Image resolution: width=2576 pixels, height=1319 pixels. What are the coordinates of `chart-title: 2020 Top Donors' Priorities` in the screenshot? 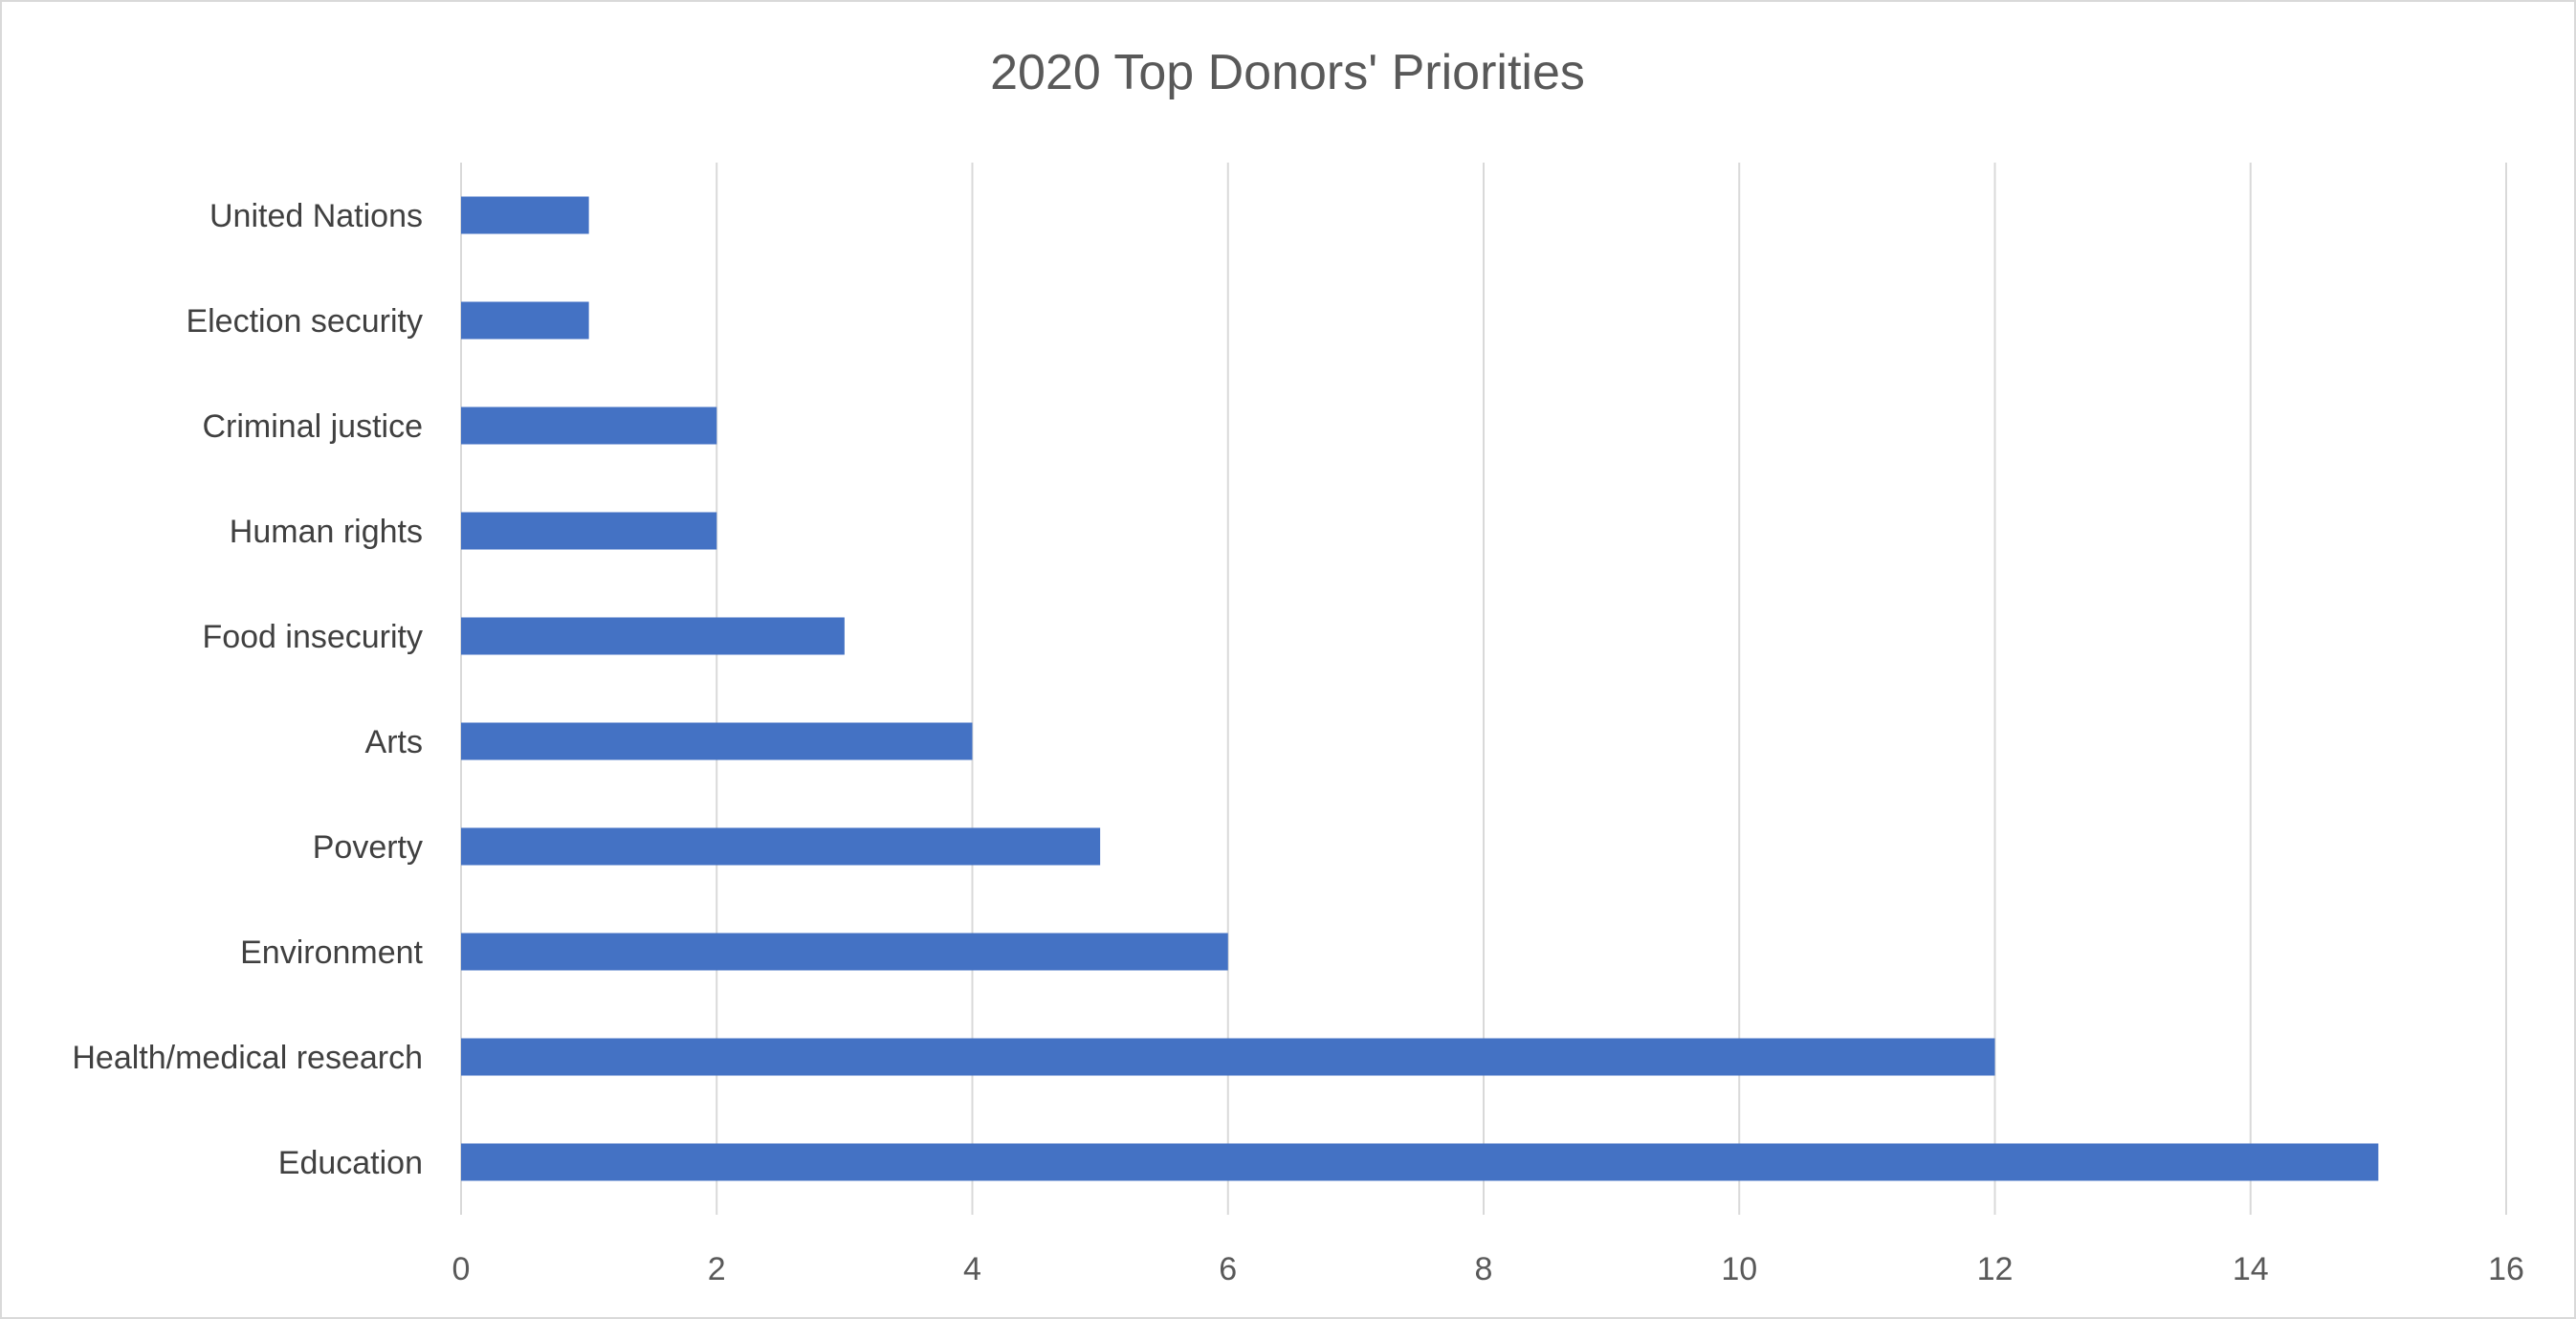 It's located at (1287, 72).